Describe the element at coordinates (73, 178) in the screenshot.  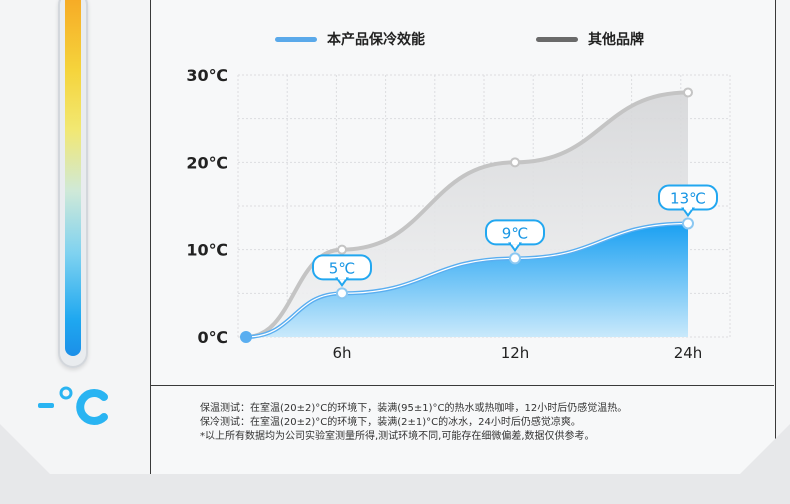
I see `thermometer-gradient` at that location.